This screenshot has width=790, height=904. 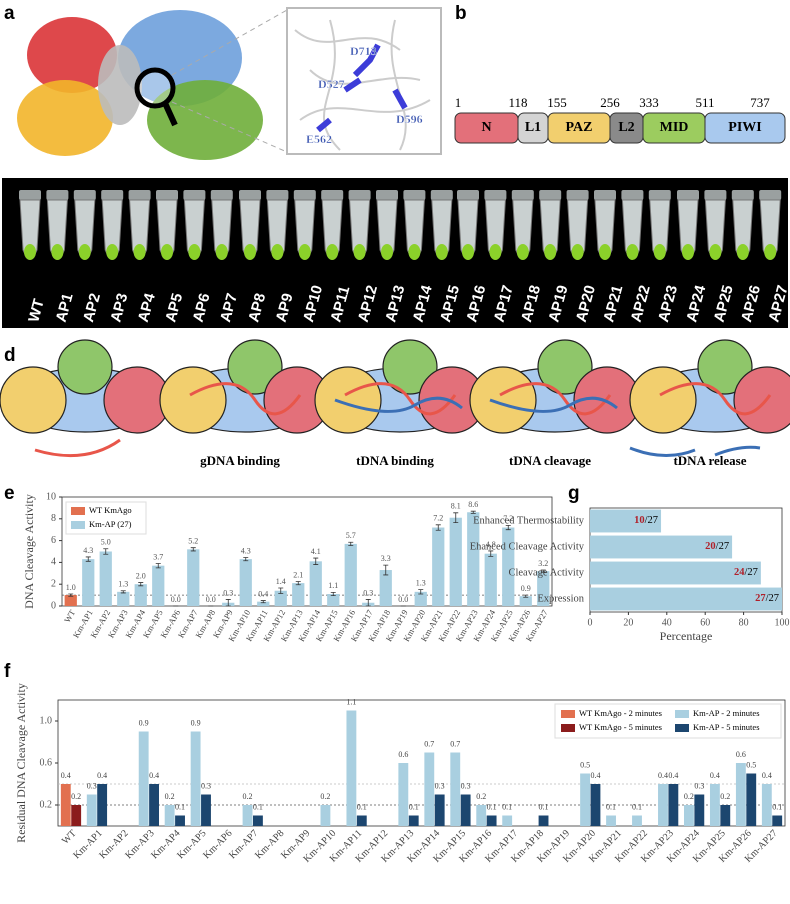 I want to click on panel-label: f, so click(x=7, y=671).